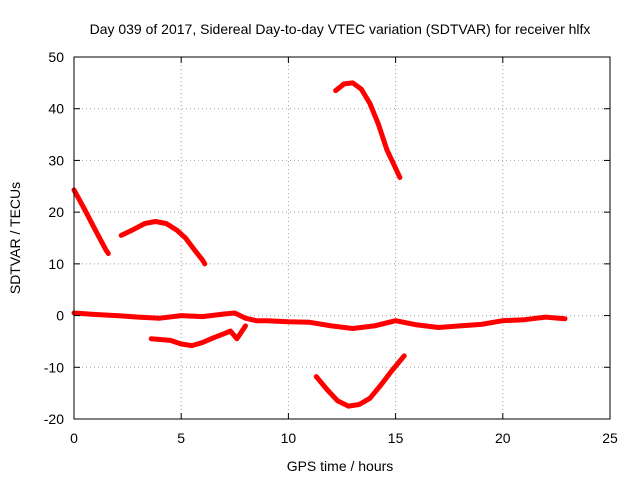 The height and width of the screenshot is (480, 640). I want to click on y-tick-label: -20, so click(54, 419).